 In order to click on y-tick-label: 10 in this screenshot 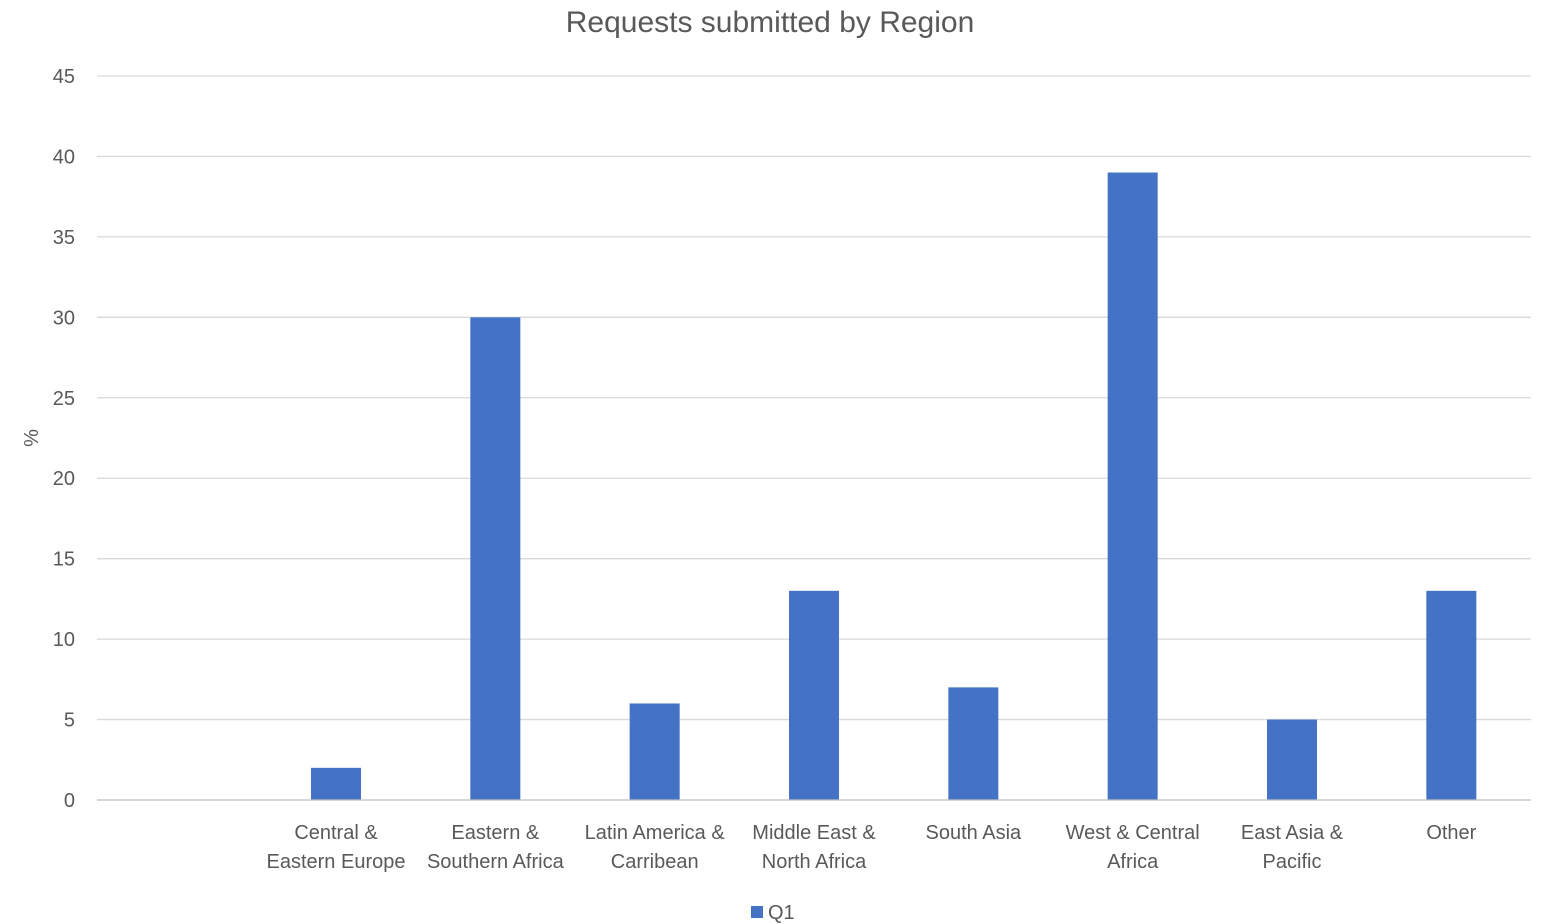, I will do `click(64, 640)`.